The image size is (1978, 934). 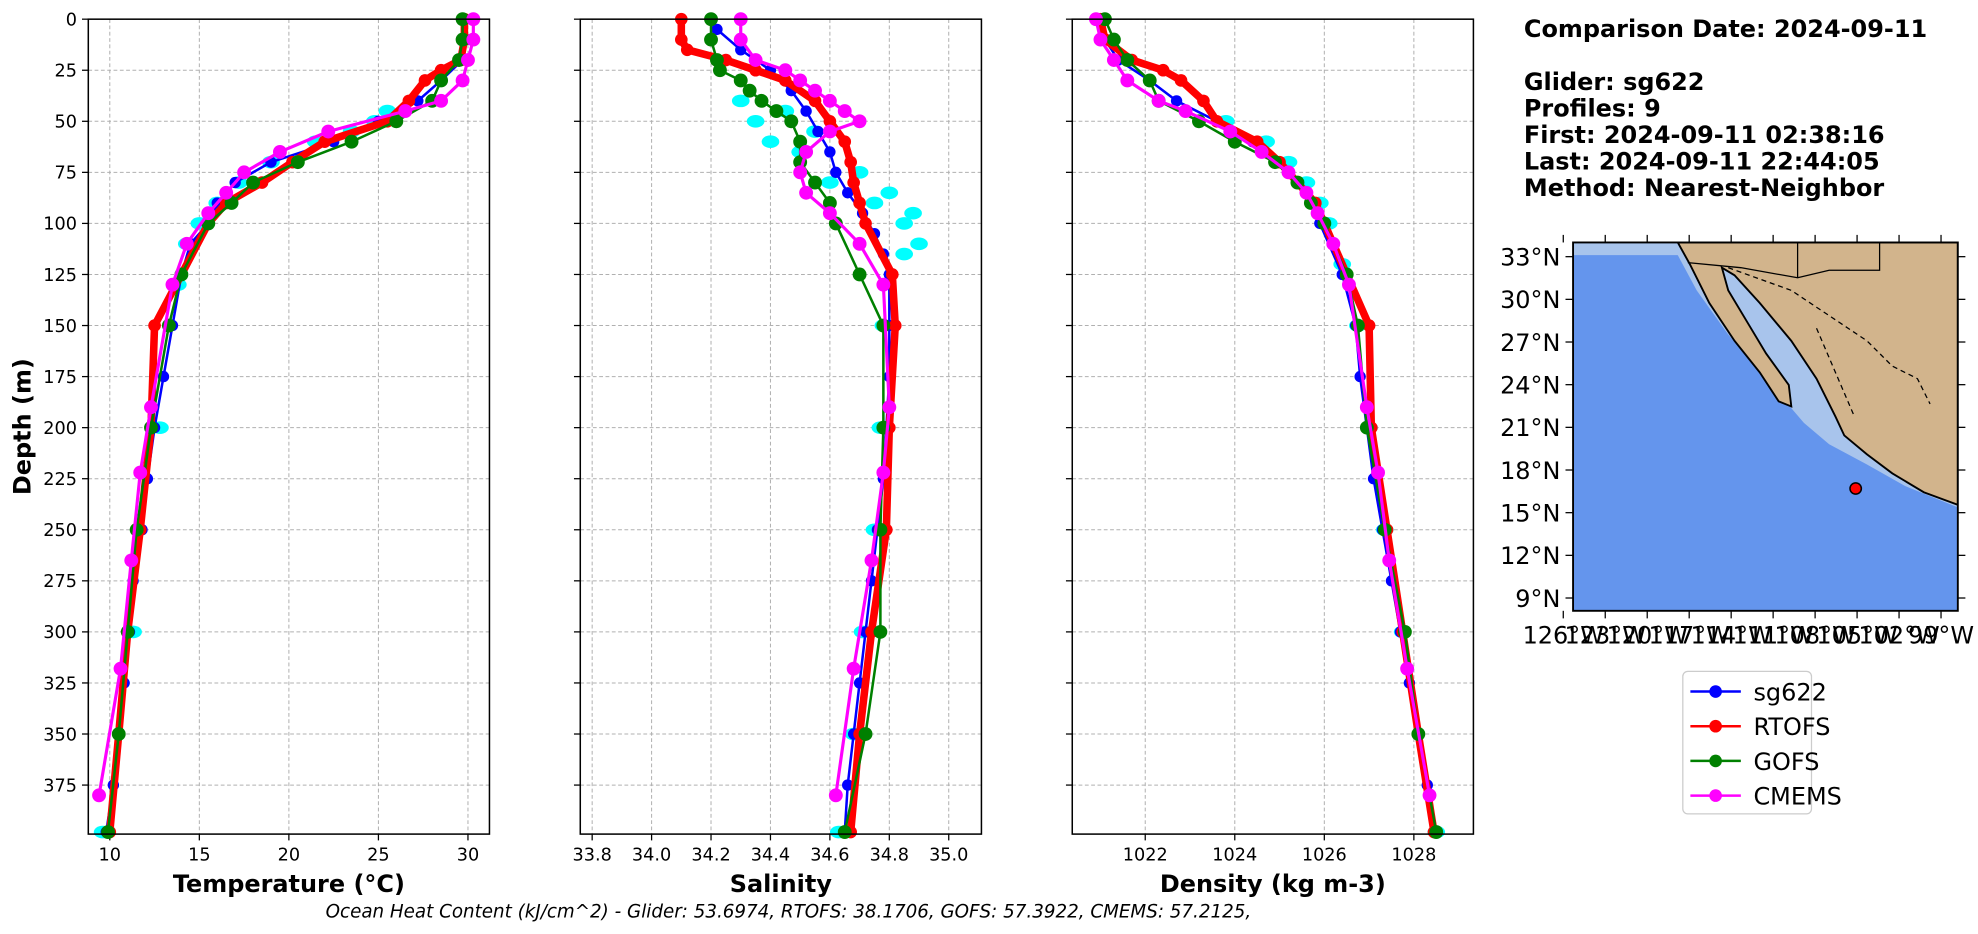 What do you see at coordinates (1730, 636) in the screenshot?
I see `lon-label: 114°W` at bounding box center [1730, 636].